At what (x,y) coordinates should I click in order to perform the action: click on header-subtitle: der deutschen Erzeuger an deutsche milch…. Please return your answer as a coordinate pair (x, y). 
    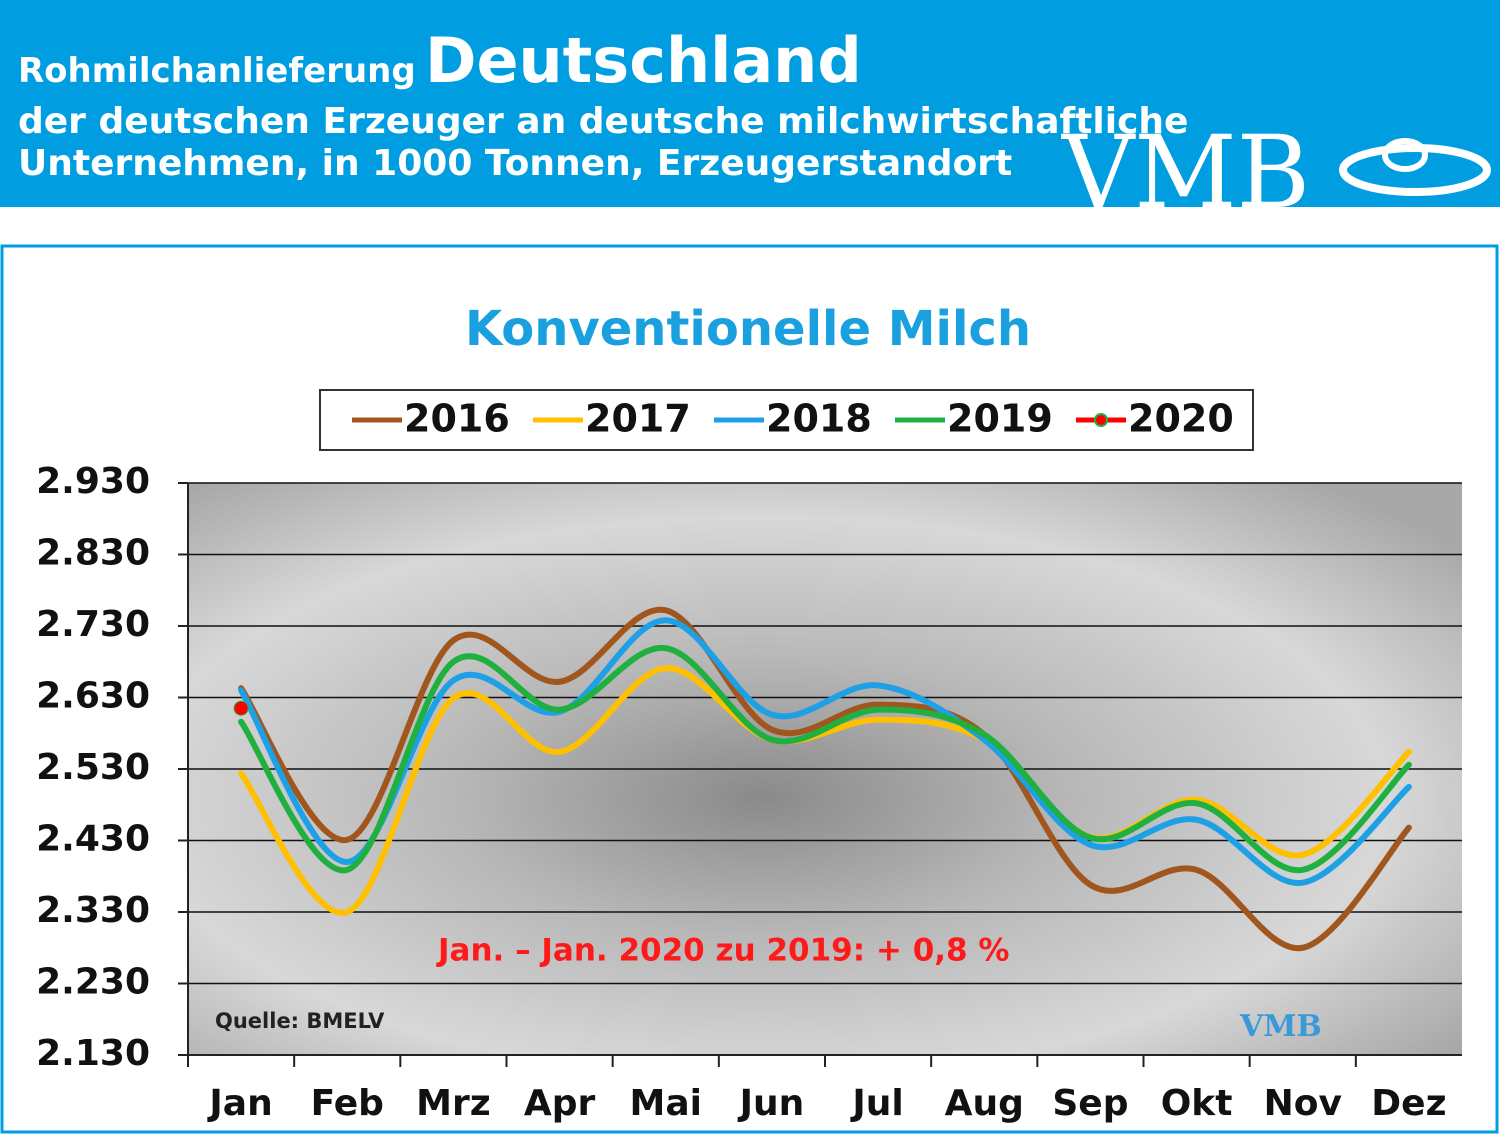
    Looking at the image, I should click on (603, 121).